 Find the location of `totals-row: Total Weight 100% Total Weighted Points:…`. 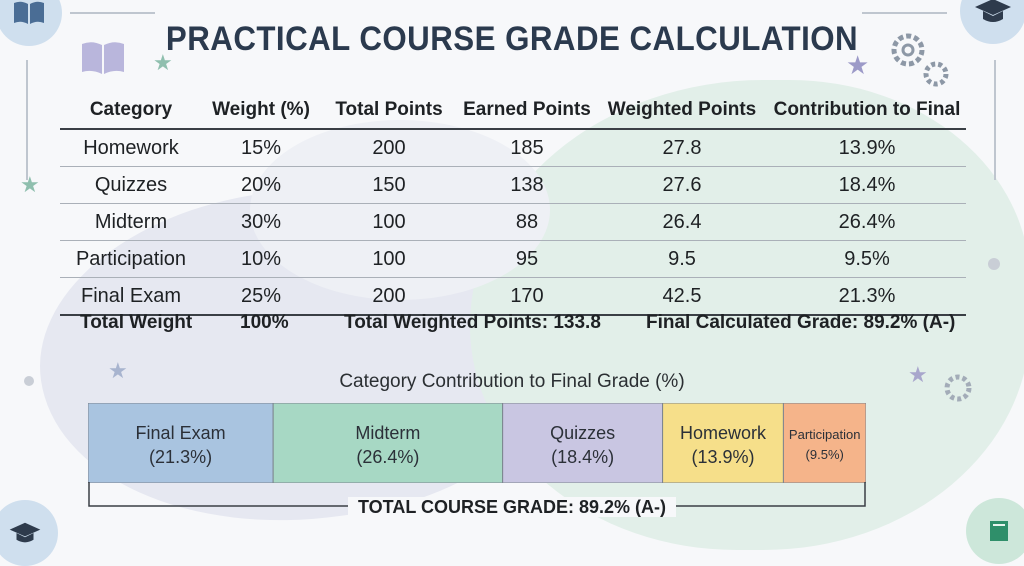

totals-row: Total Weight 100% Total Weighted Points:… is located at coordinates (513, 323).